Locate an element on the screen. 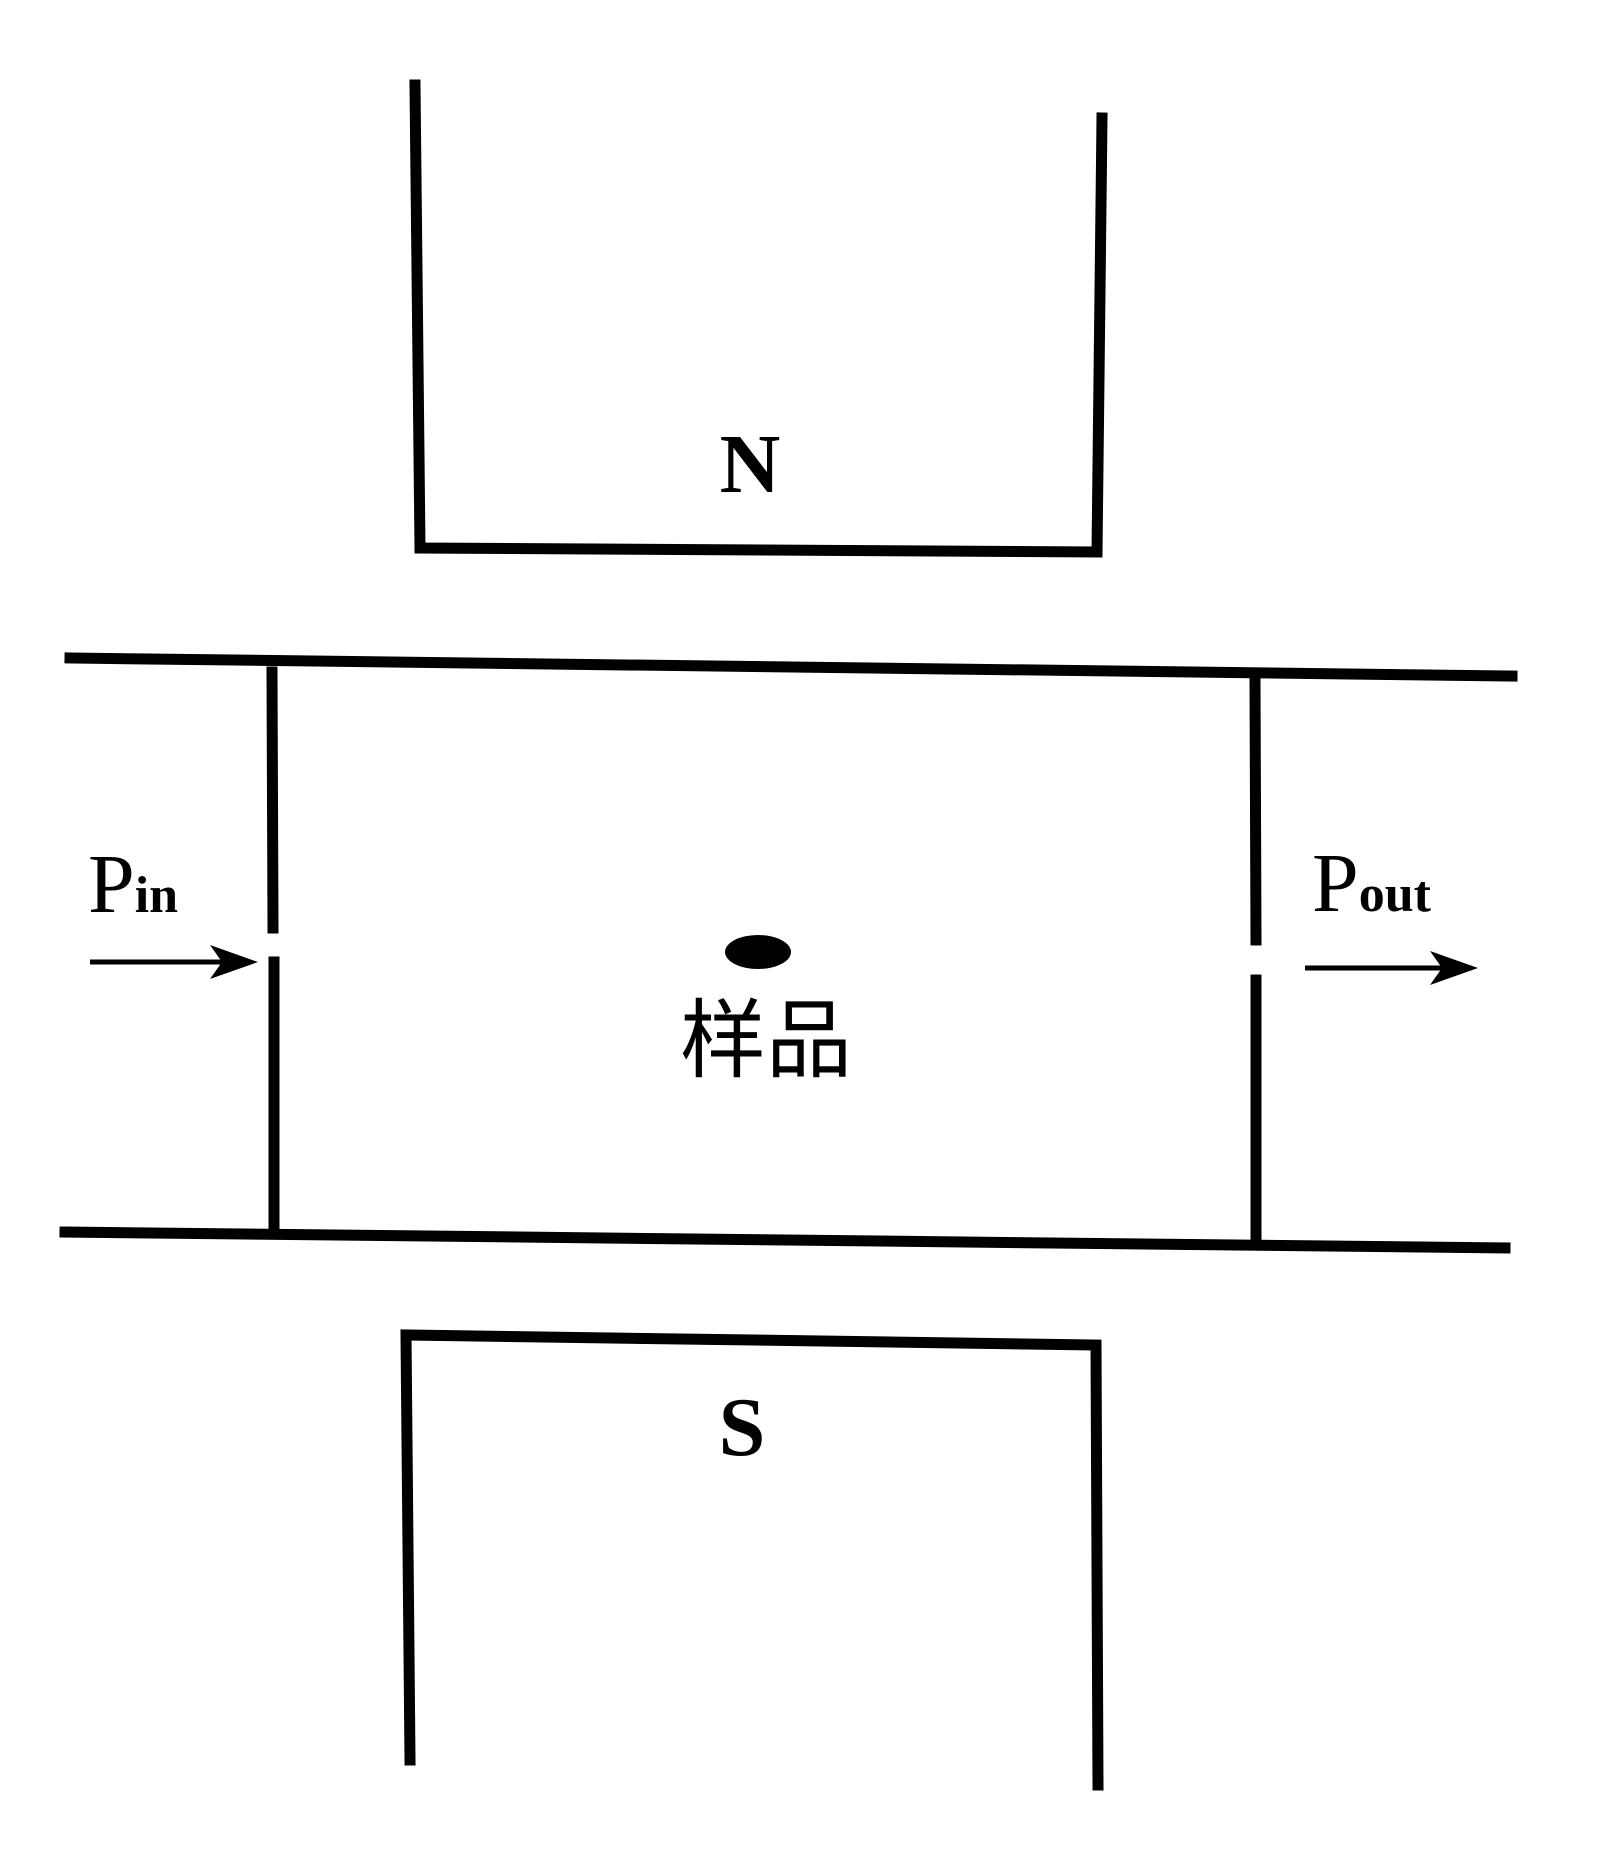  sample-label: 样品 is located at coordinates (766, 1041).